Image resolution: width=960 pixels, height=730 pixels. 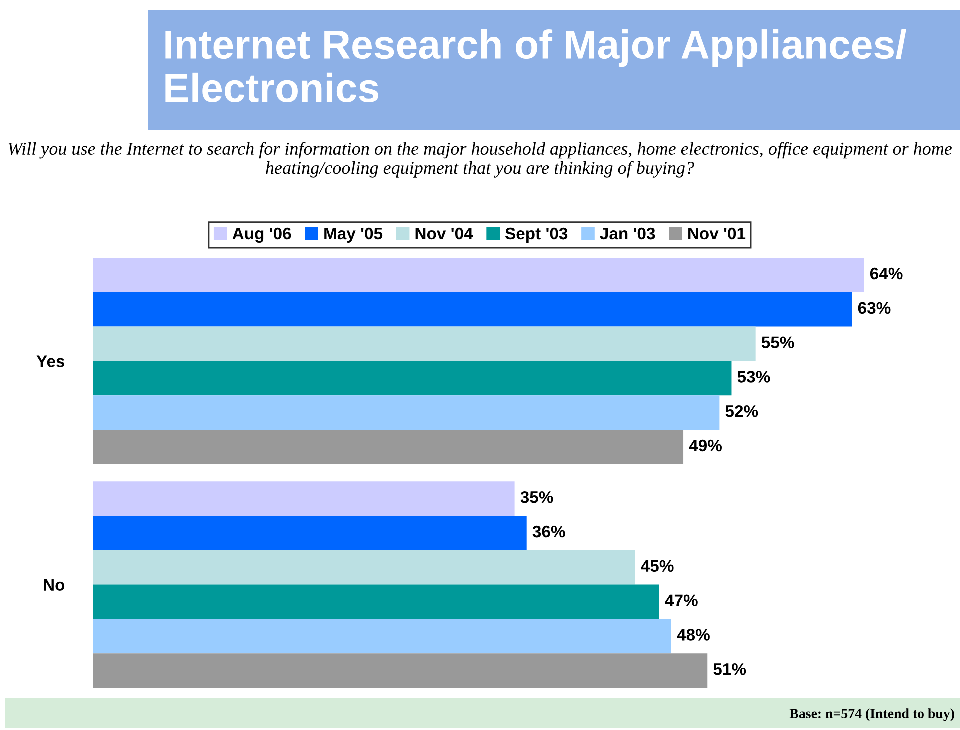 I want to click on chart-subtitle: Will you use the Internet to search for information on the major household appliances, home electronics, office equipment or home heating/cooling equipment that you are thinking of buying?, so click(x=480, y=160).